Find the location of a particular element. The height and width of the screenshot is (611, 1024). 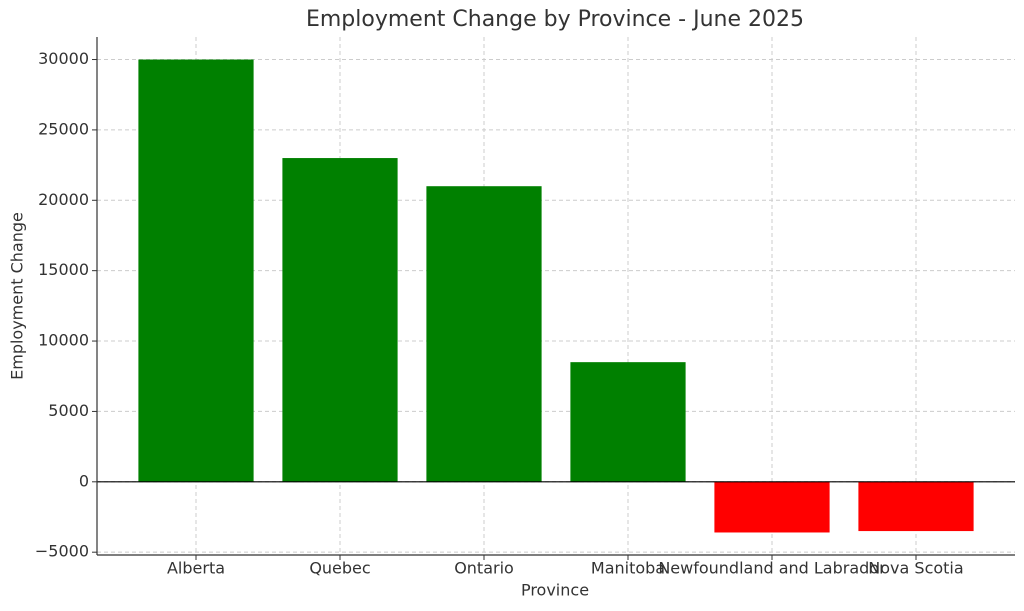

y-axis-label: Employment Change is located at coordinates (17, 296).